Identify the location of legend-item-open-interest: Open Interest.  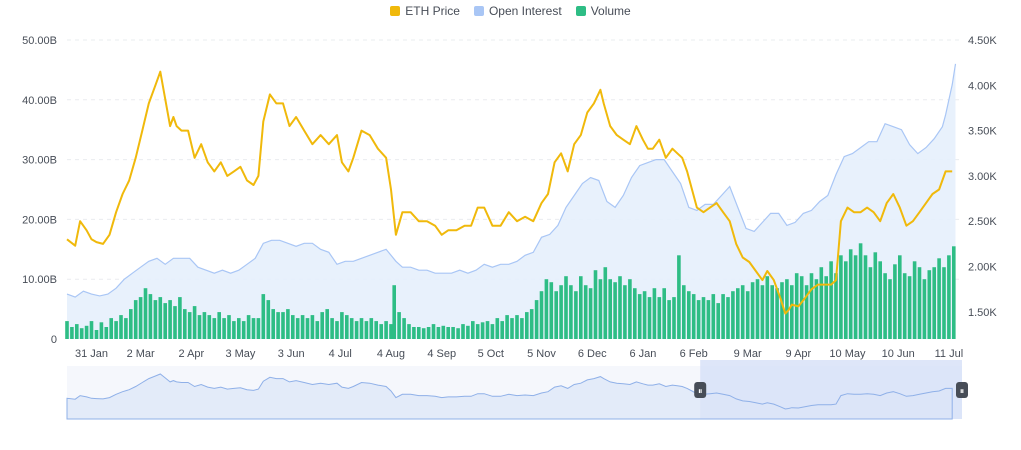
(517, 11).